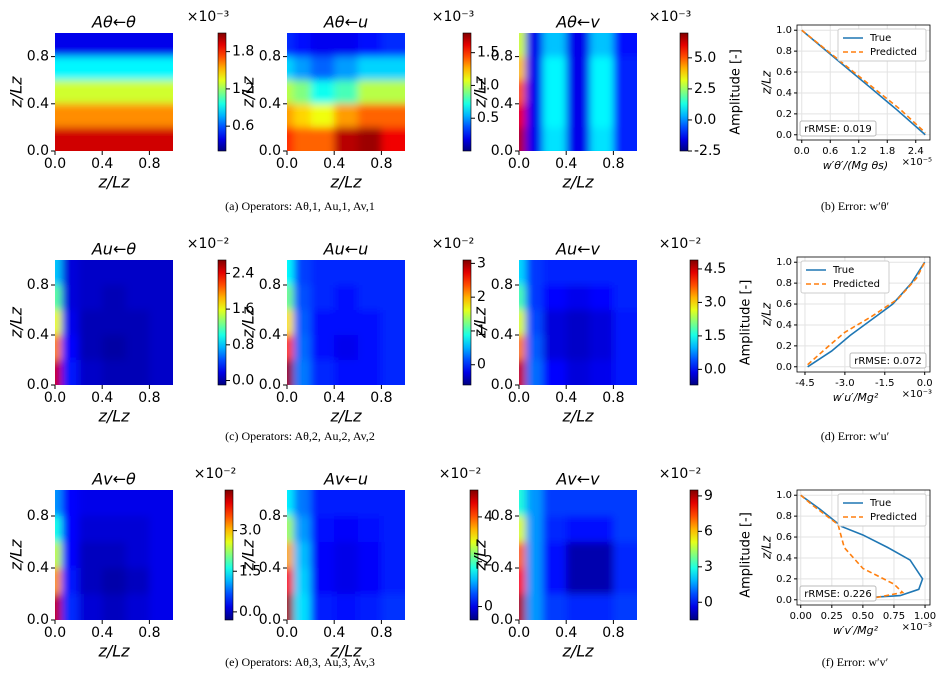 This screenshot has height=691, width=945. Describe the element at coordinates (862, 547) in the screenshot. I see `series-line` at that location.